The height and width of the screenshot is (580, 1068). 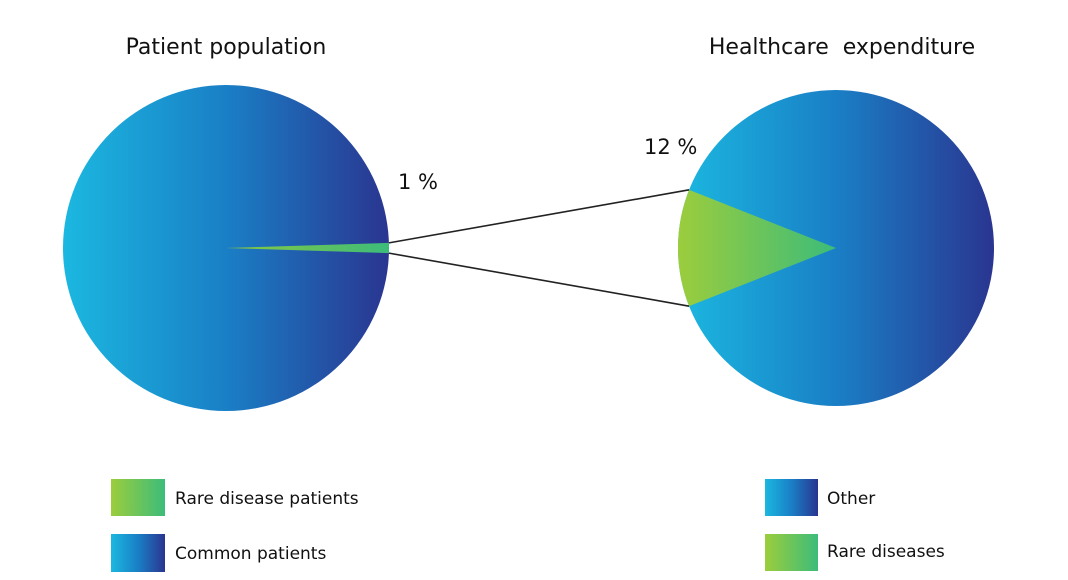 What do you see at coordinates (235, 525) in the screenshot?
I see `patient-population-legend: Rare disease patients Common patients` at bounding box center [235, 525].